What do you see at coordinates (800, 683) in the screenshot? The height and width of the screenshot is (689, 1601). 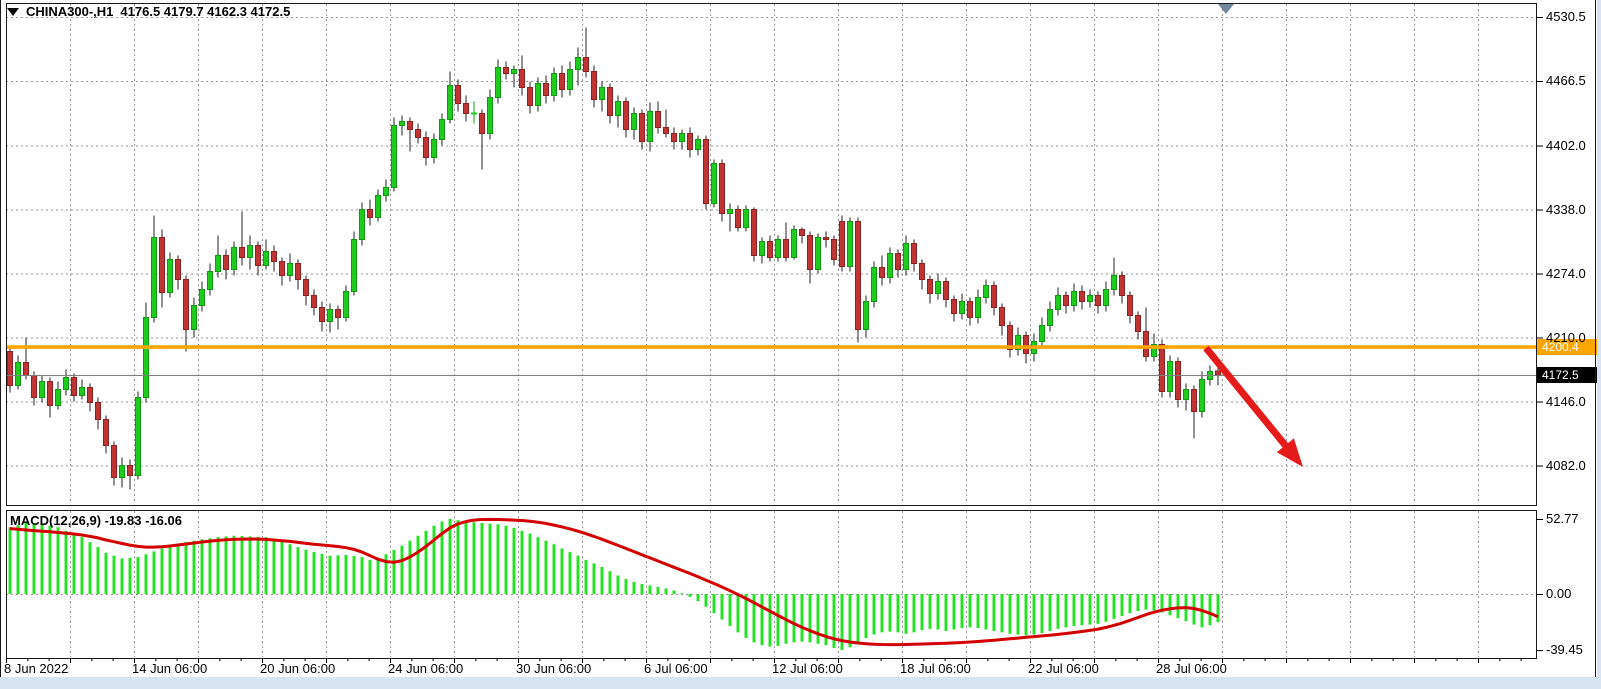 I see `window-bottom-edge` at bounding box center [800, 683].